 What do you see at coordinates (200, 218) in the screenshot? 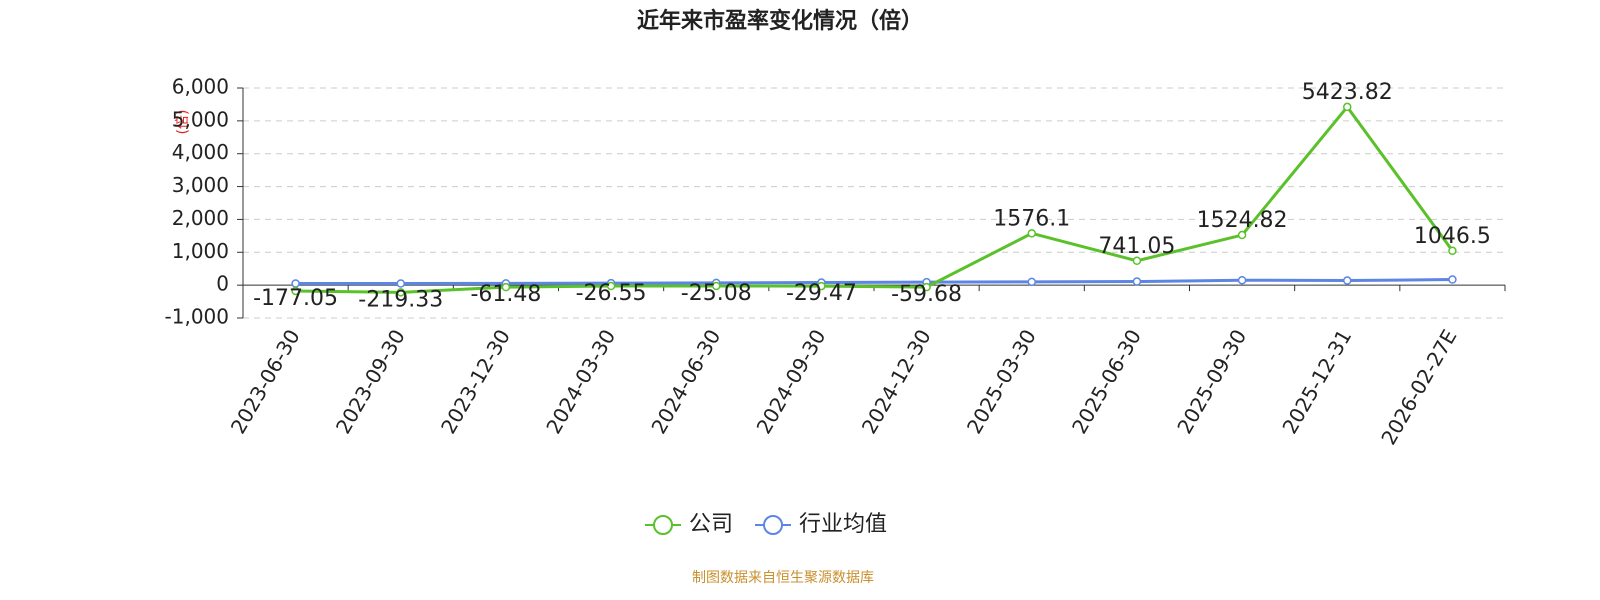
I see `y-tick-label: 2,000` at bounding box center [200, 218].